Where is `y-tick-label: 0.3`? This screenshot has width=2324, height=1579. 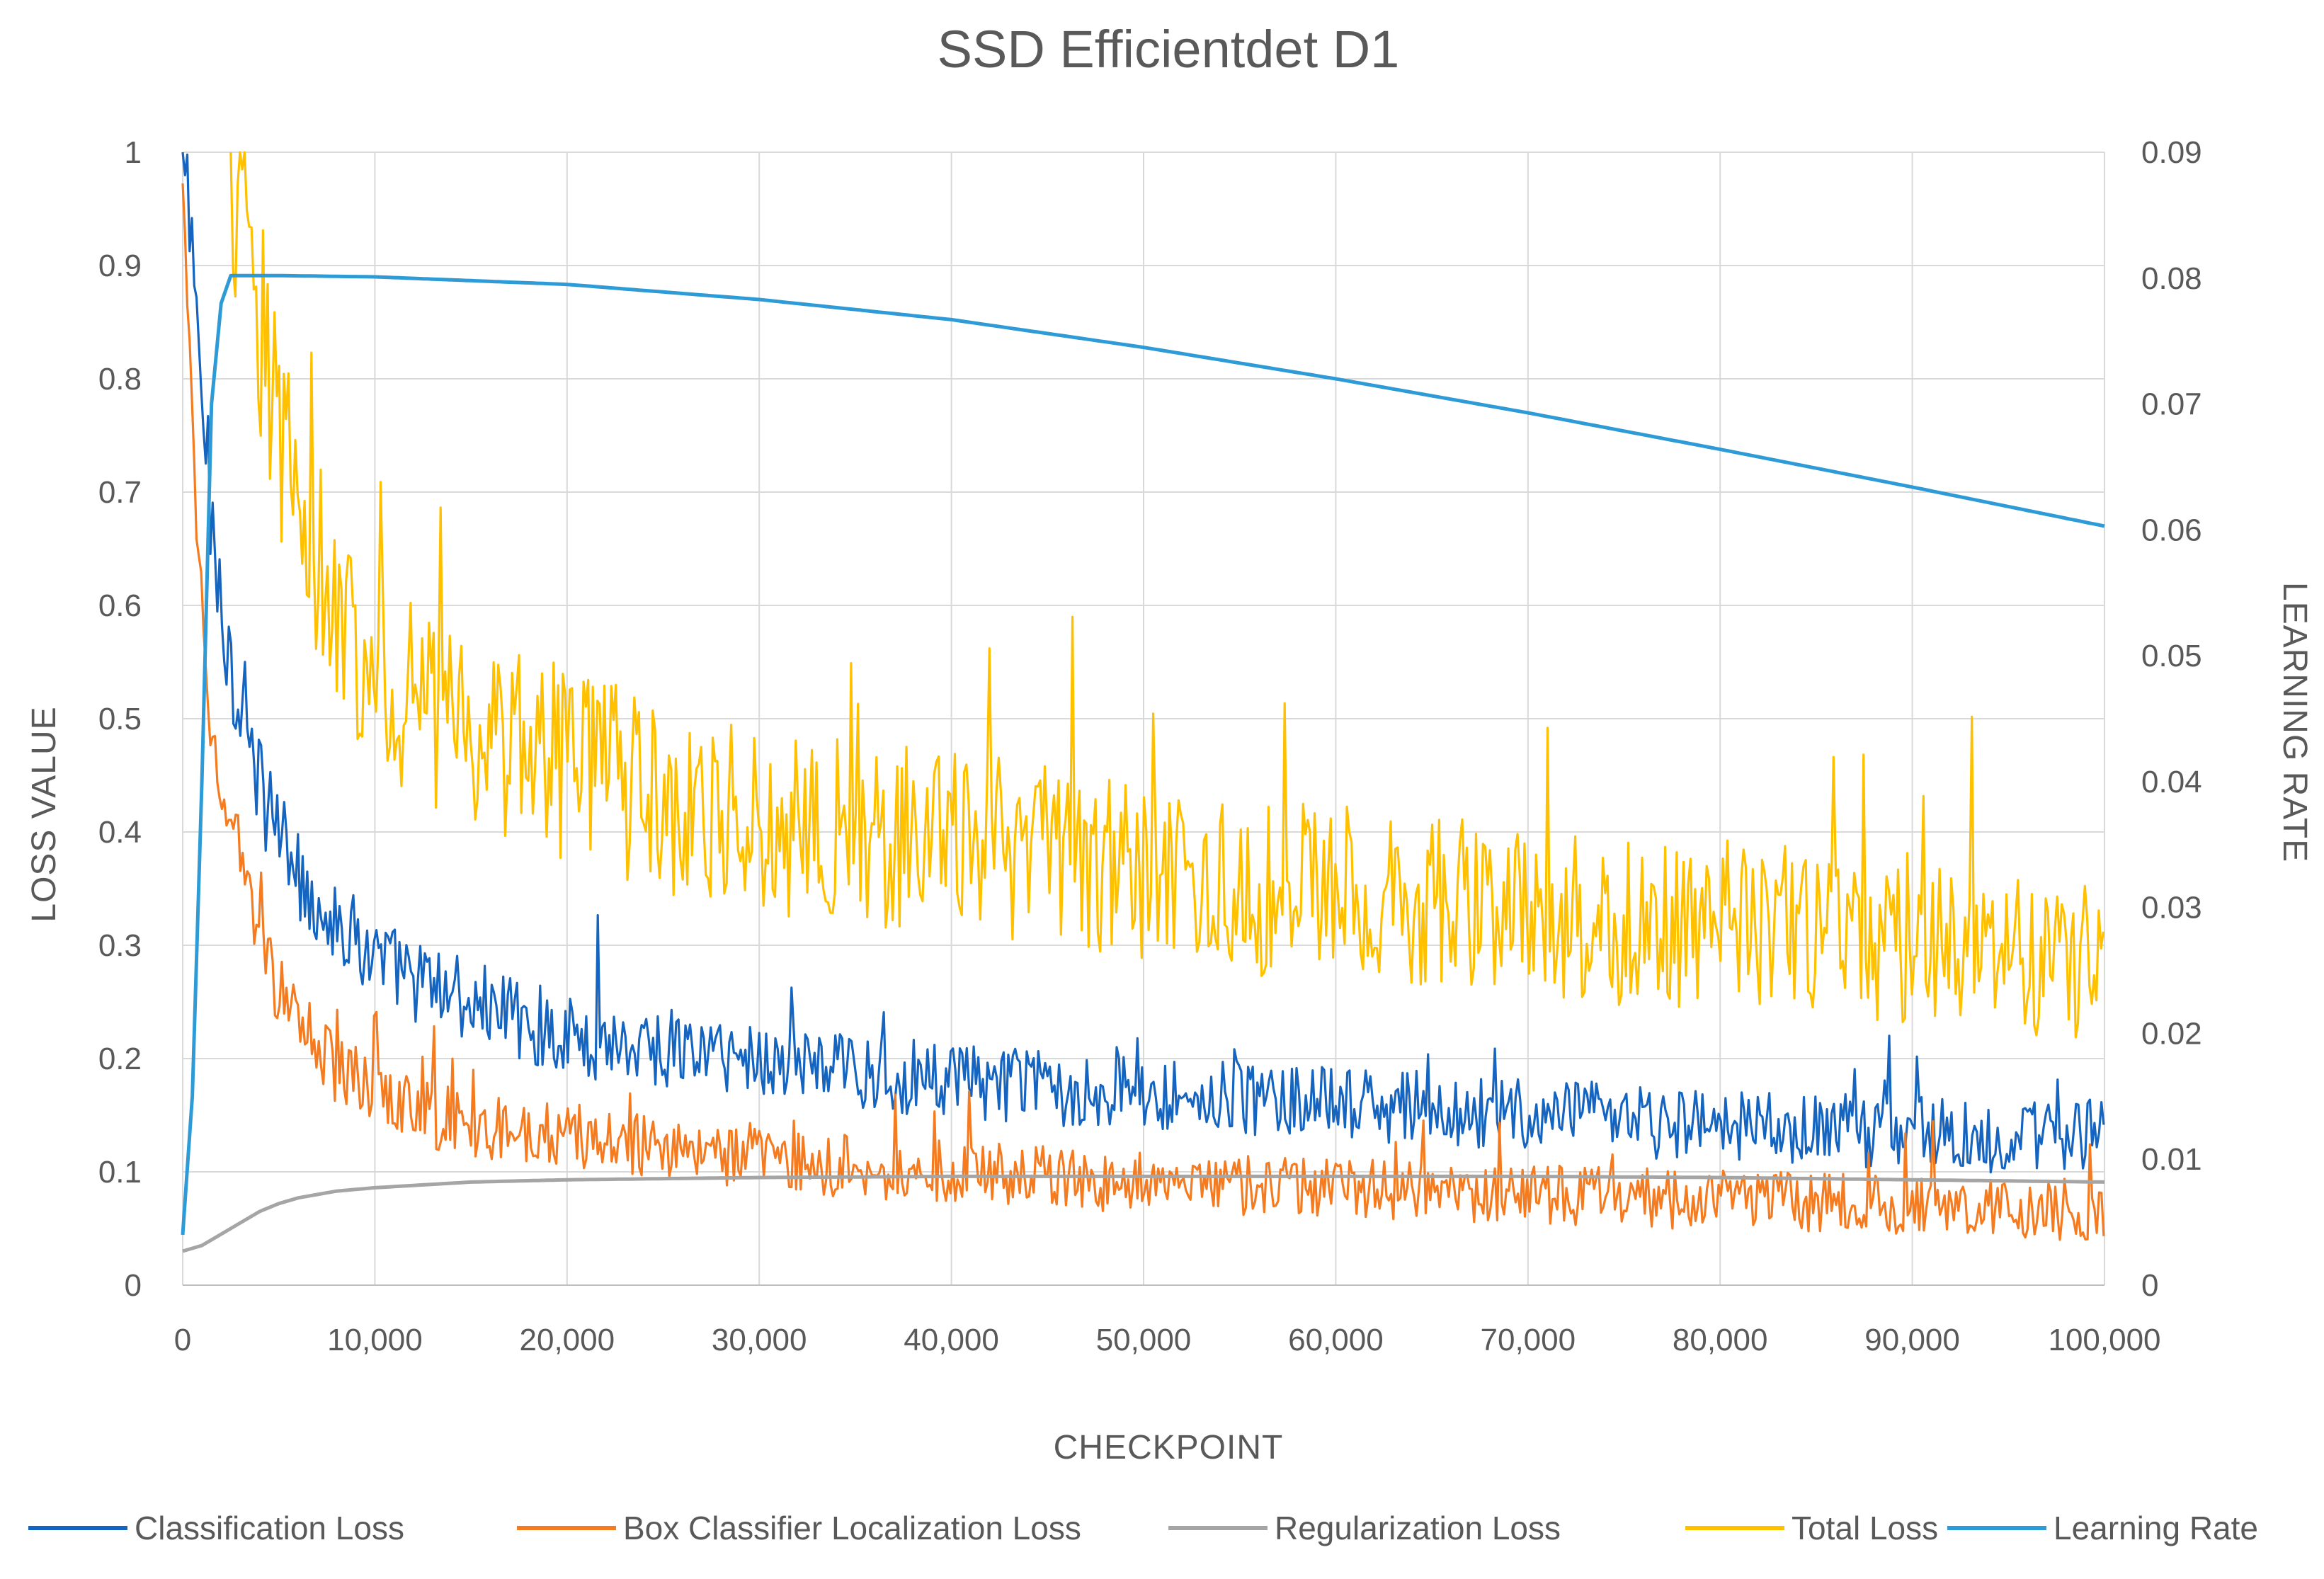 y-tick-label: 0.3 is located at coordinates (120, 945).